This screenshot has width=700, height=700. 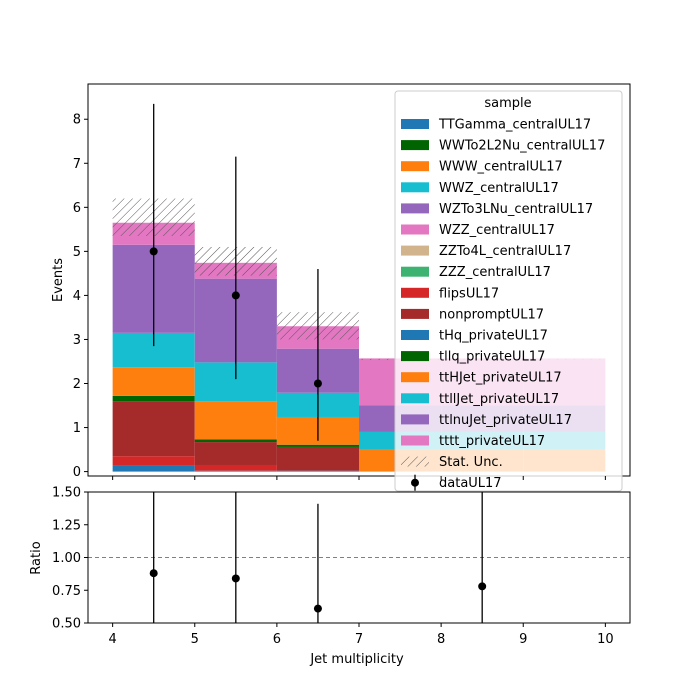 I want to click on main-y-tick-label: 1, so click(x=77, y=428).